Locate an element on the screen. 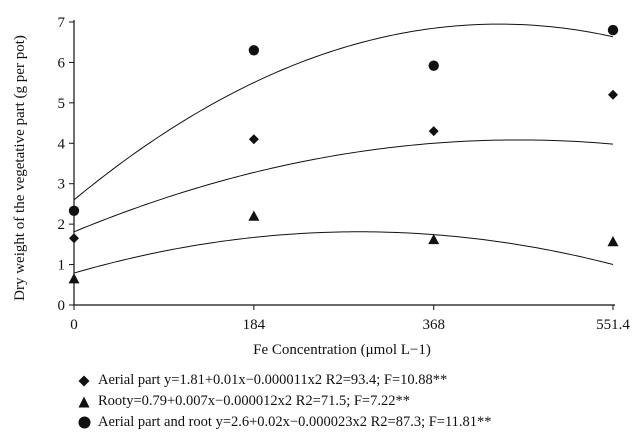  y-tick-label: 2 is located at coordinates (62, 225).